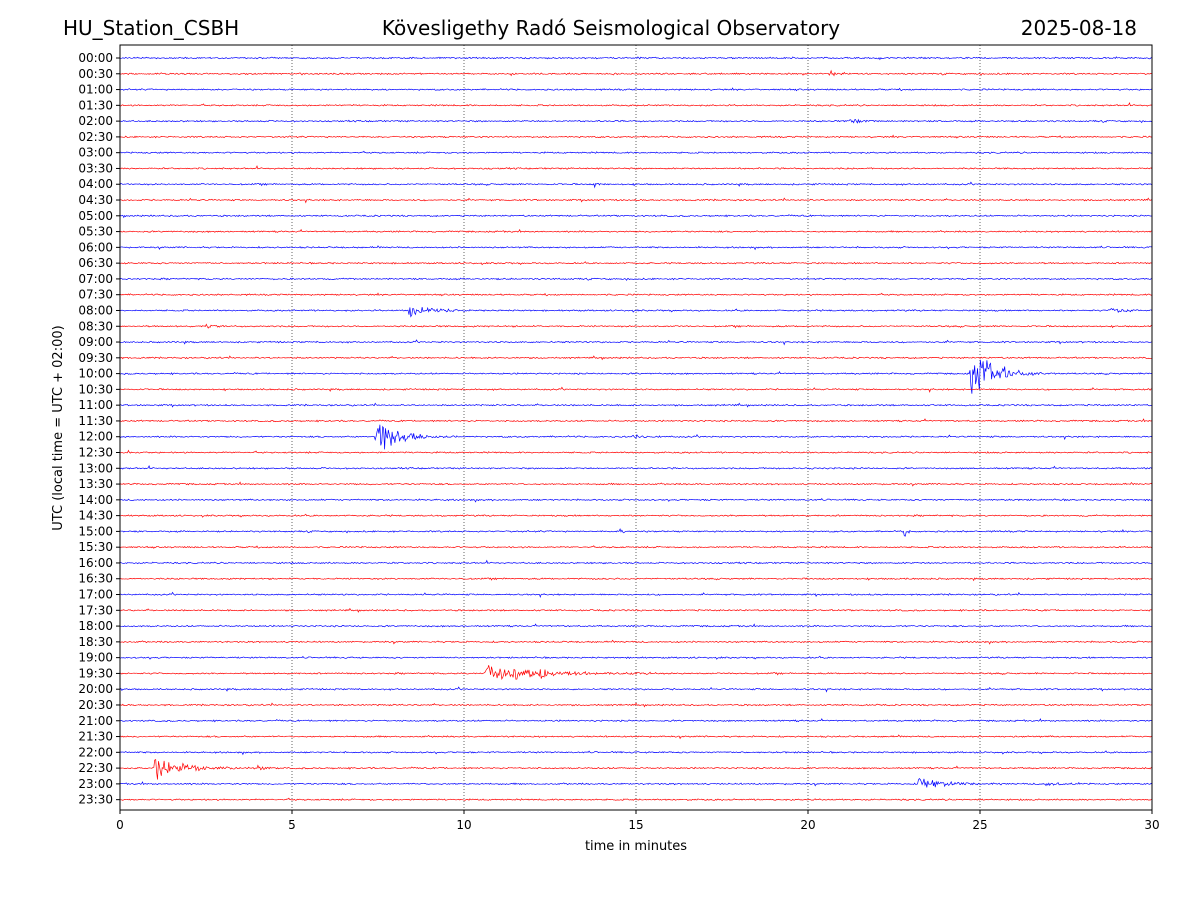 The width and height of the screenshot is (1200, 900). What do you see at coordinates (636, 689) in the screenshot?
I see `trace-2000` at bounding box center [636, 689].